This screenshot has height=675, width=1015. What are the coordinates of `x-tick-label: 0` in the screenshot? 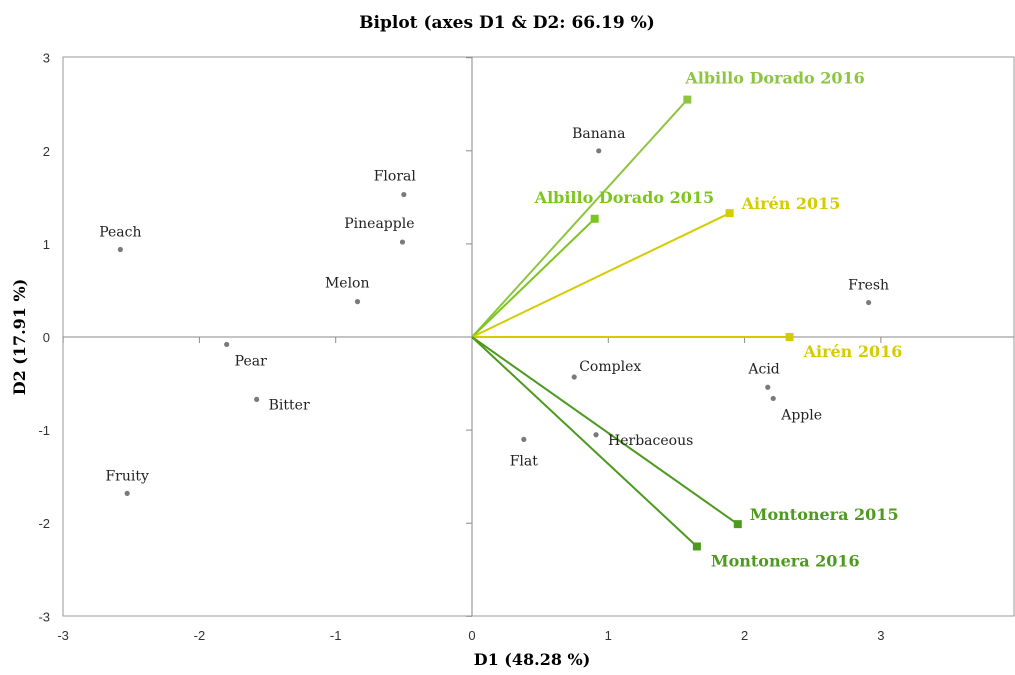 It's located at (471, 635).